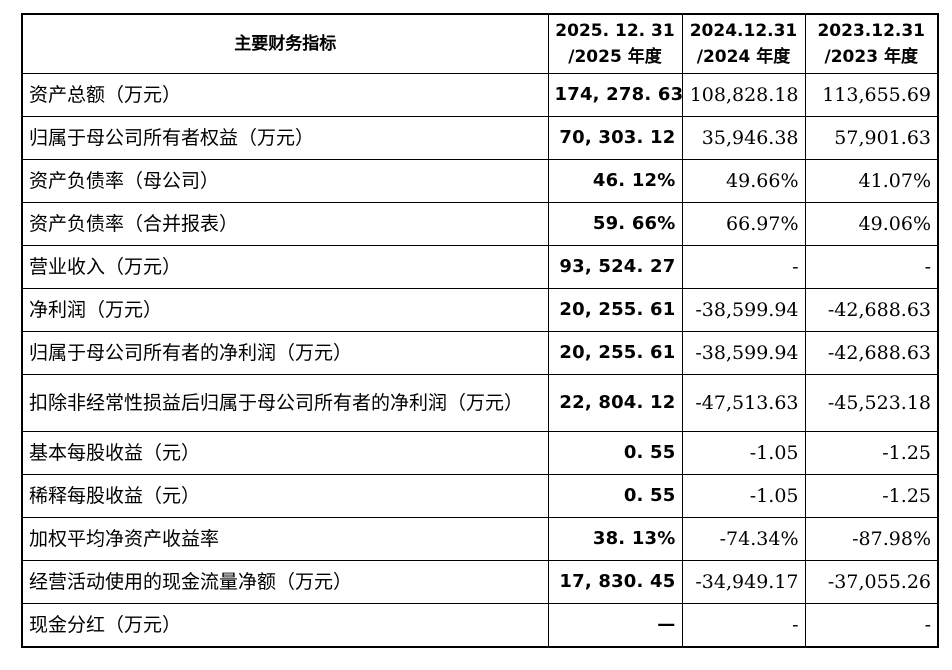  I want to click on header-2023-date: 2023.12.31, so click(871, 31).